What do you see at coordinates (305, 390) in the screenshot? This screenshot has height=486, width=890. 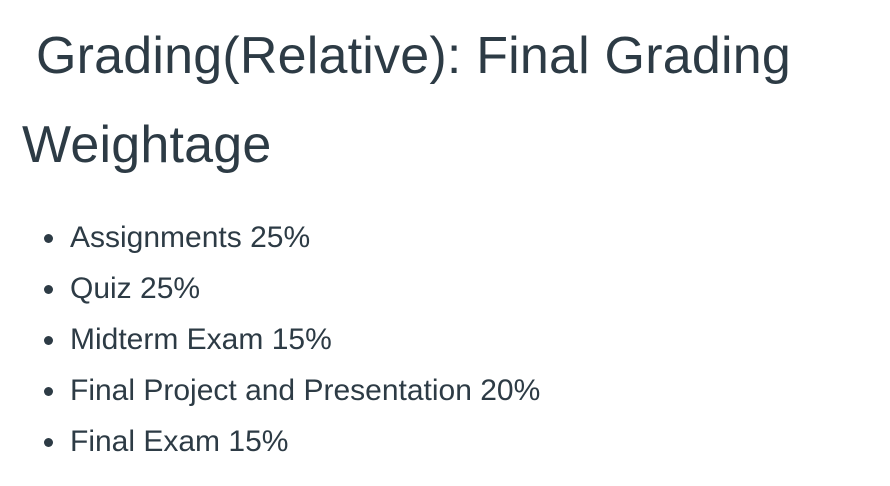 I see `list-item-text: Final Project and Presentation 20%` at bounding box center [305, 390].